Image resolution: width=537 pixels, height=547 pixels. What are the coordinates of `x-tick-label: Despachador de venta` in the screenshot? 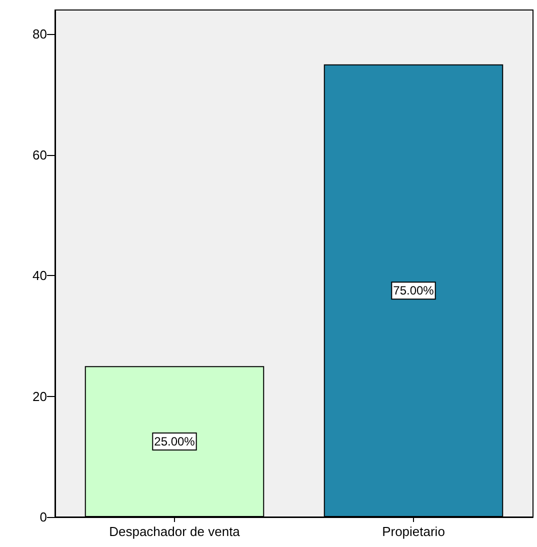 It's located at (175, 531).